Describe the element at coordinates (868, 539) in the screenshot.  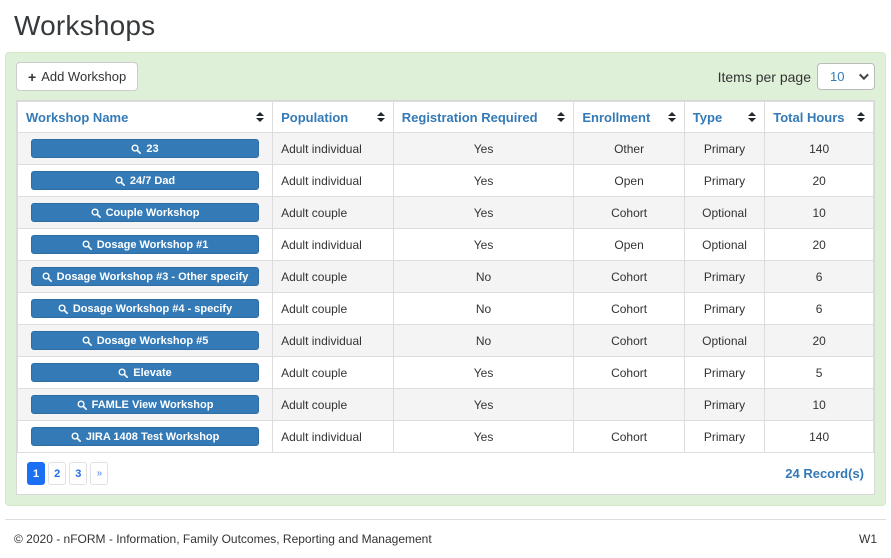
I see `version-label: W1` at that location.